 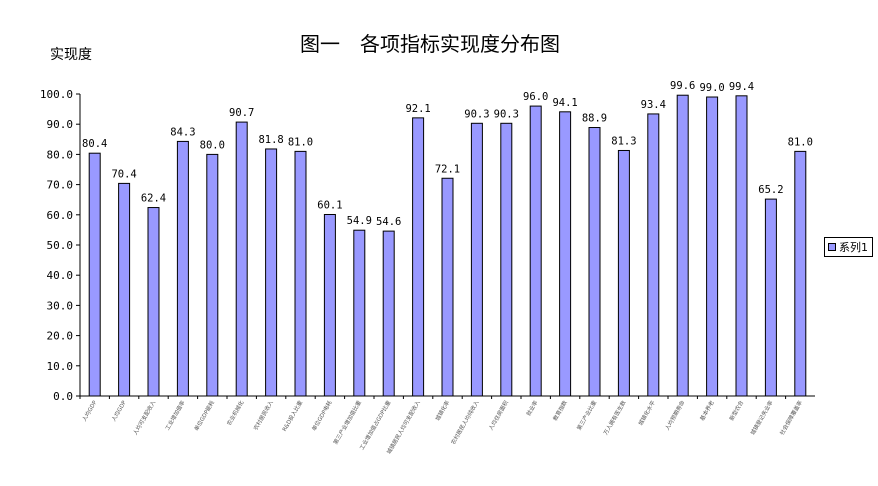 What do you see at coordinates (587, 415) in the screenshot?
I see `x-tick-label: 第三产业比重` at bounding box center [587, 415].